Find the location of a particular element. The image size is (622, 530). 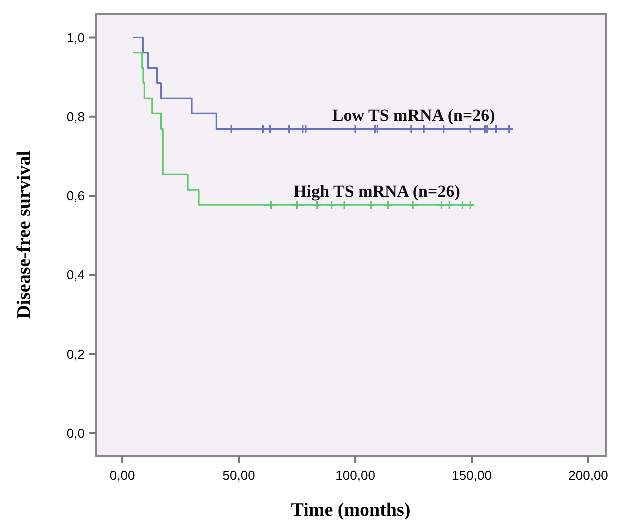

y-tick-label: 1,0 is located at coordinates (75, 38).